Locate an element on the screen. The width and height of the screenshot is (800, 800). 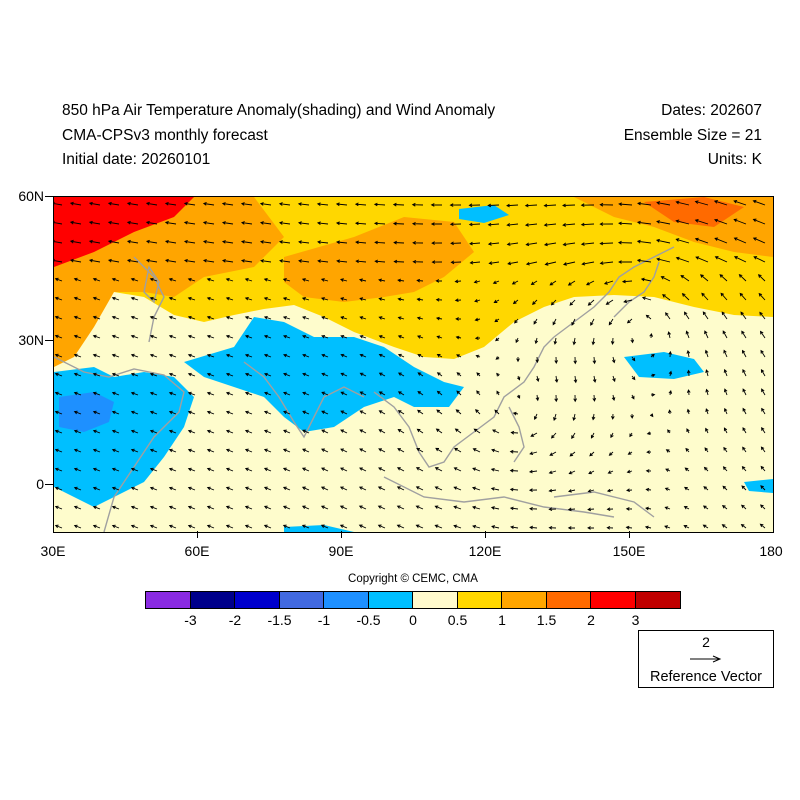
units-label: Units: K is located at coordinates (734, 159).